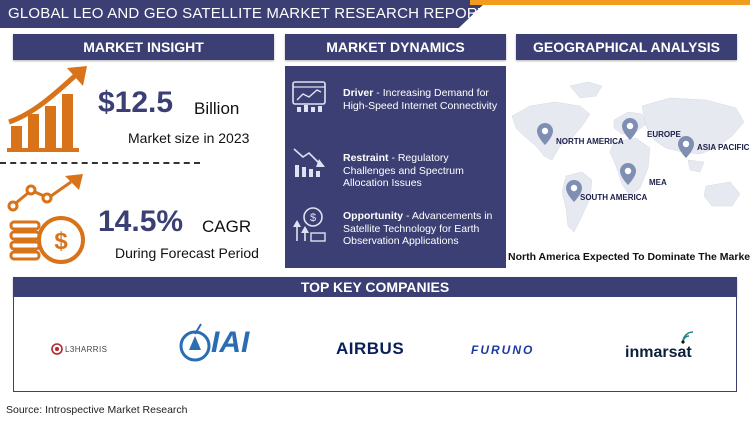 This screenshot has width=750, height=422. What do you see at coordinates (230, 342) in the screenshot?
I see `iai-wordmark: IAI` at bounding box center [230, 342].